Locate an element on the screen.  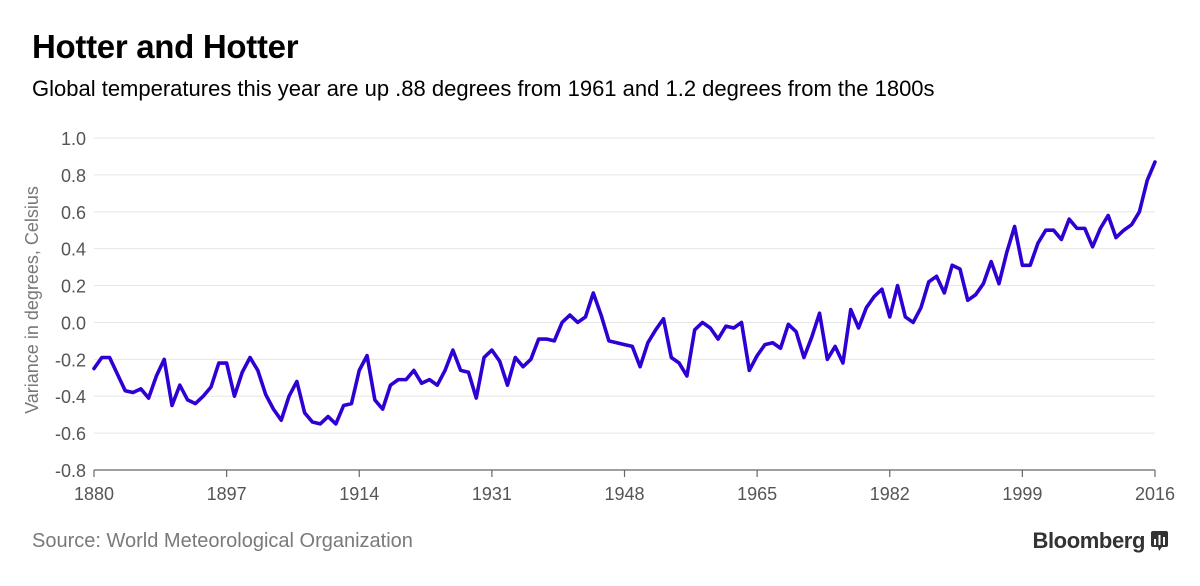
x-tick-label: 2016 is located at coordinates (1155, 494).